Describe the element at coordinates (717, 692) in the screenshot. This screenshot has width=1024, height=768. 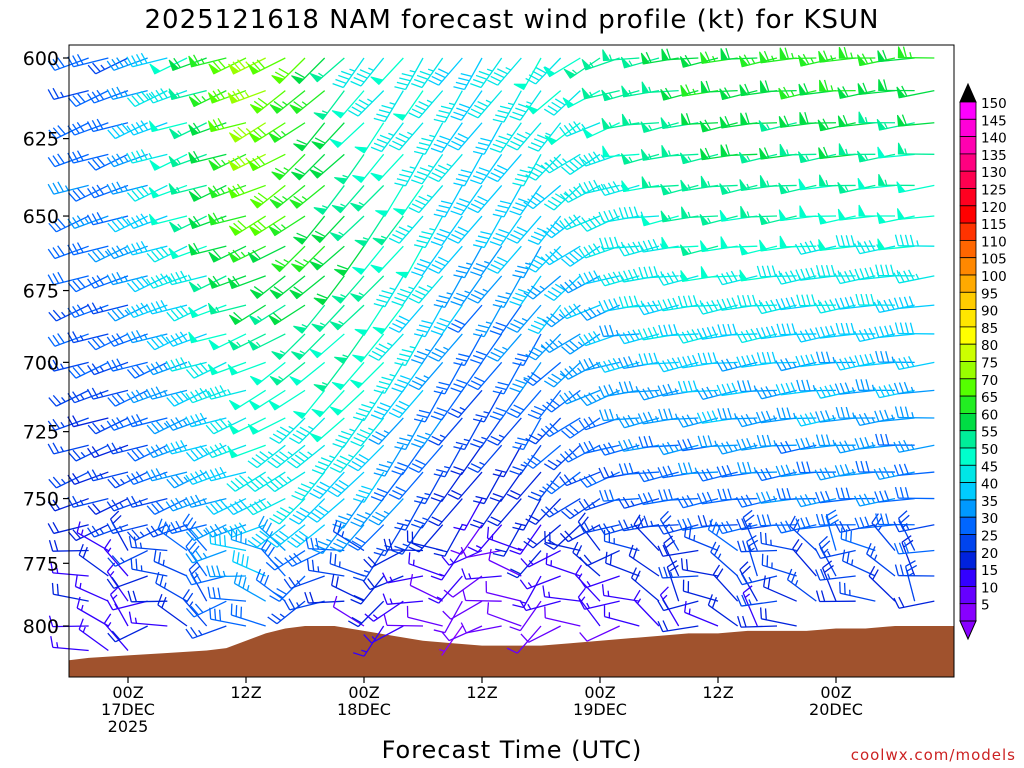
I see `x-tick-label: 12Z` at that location.